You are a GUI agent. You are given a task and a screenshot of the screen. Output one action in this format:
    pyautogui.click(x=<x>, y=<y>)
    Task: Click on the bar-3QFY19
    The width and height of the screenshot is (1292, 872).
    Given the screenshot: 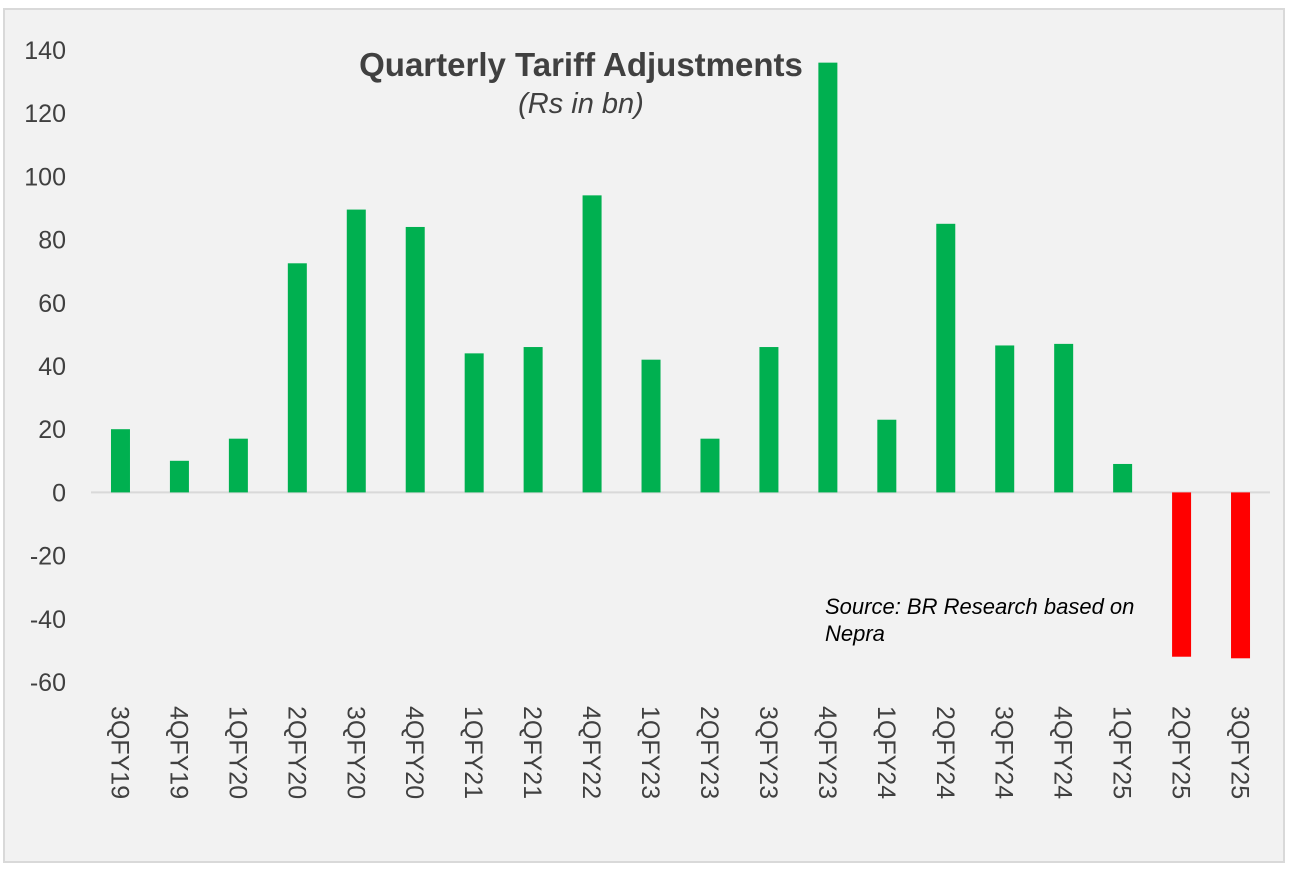 What is the action you would take?
    pyautogui.click(x=120, y=461)
    